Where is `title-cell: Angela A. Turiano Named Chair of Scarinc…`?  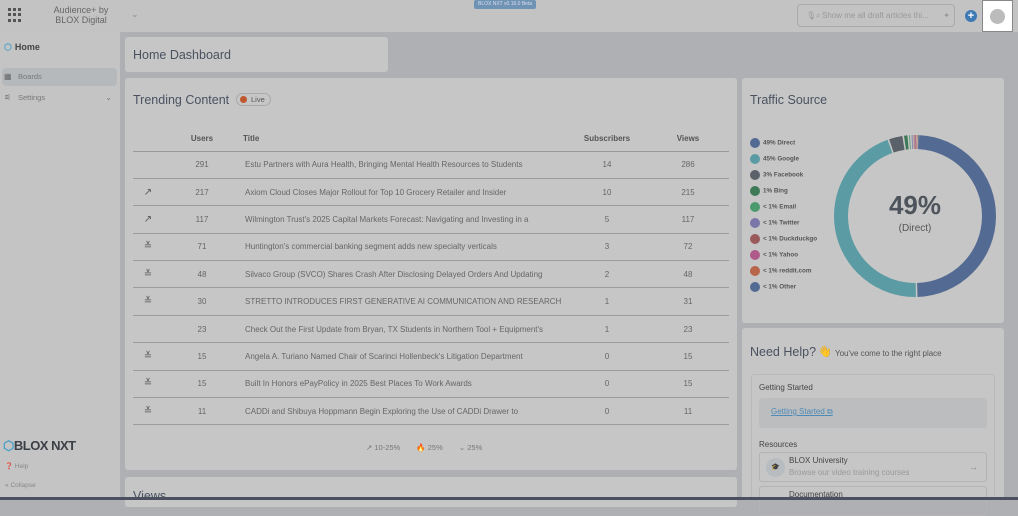
title-cell: Angela A. Turiano Named Chair of Scarinc… is located at coordinates (404, 356).